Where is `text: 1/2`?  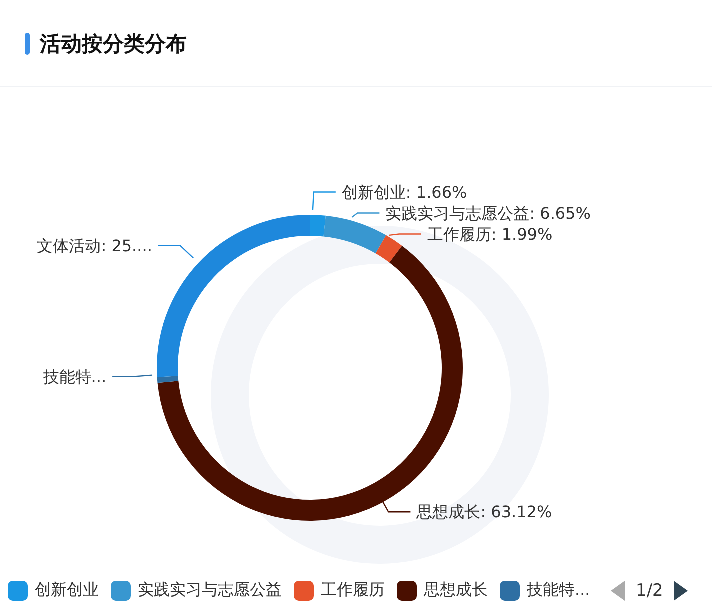
text: 1/2 is located at coordinates (650, 590).